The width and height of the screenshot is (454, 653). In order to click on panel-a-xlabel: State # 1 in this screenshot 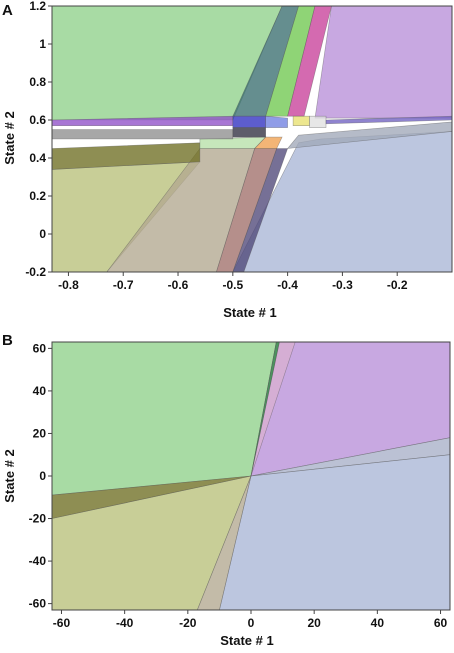, I will do `click(249, 312)`.